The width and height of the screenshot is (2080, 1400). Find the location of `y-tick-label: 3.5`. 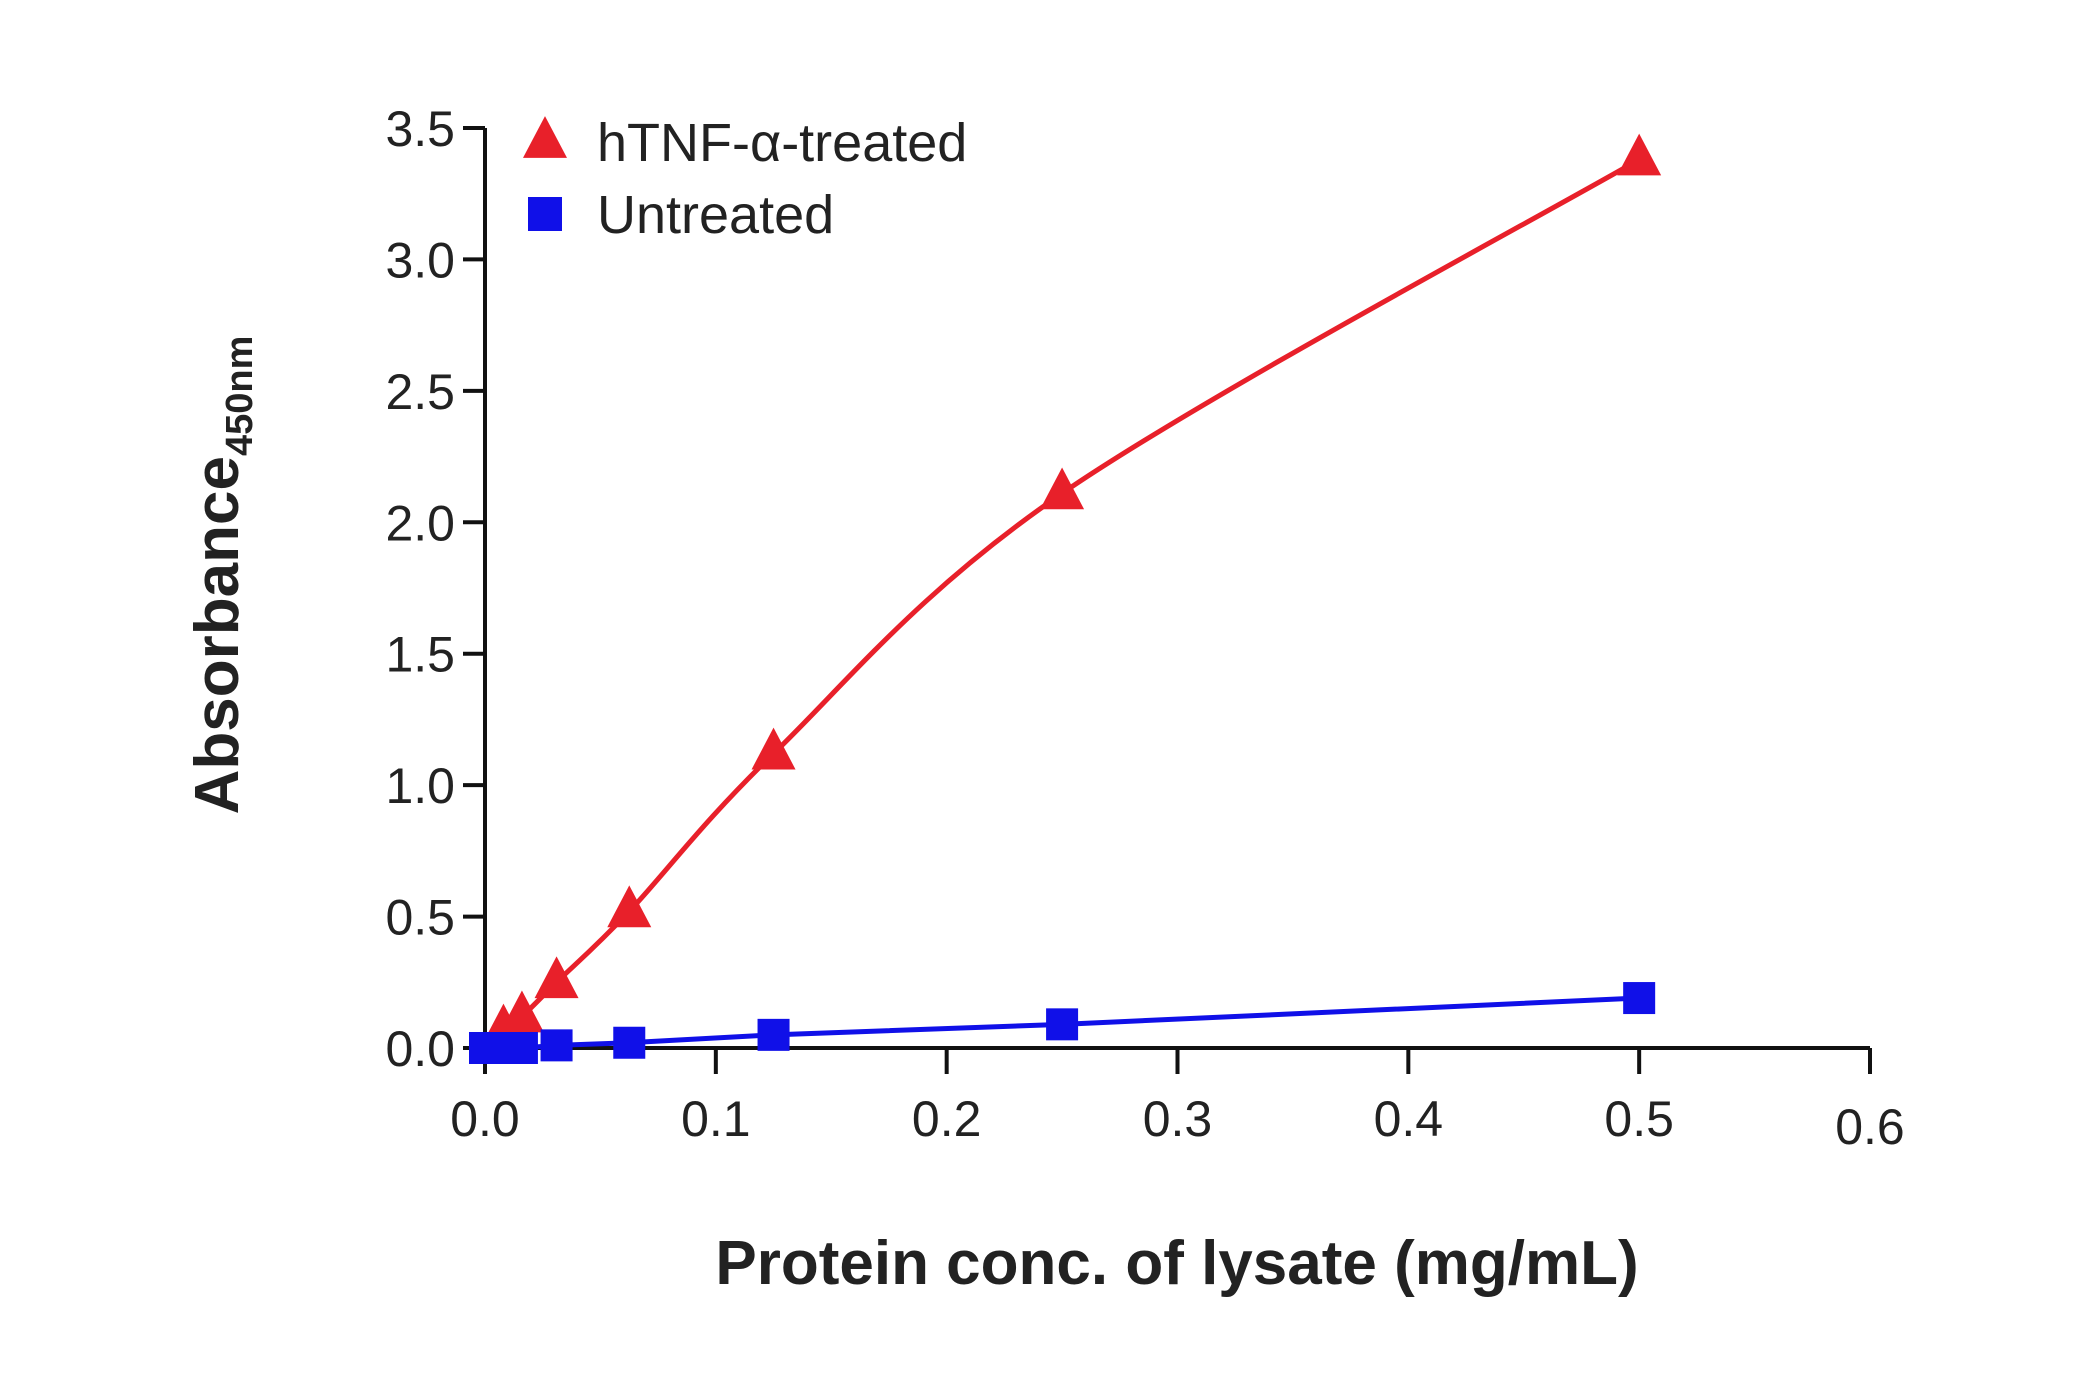

y-tick-label: 3.5 is located at coordinates (420, 129).